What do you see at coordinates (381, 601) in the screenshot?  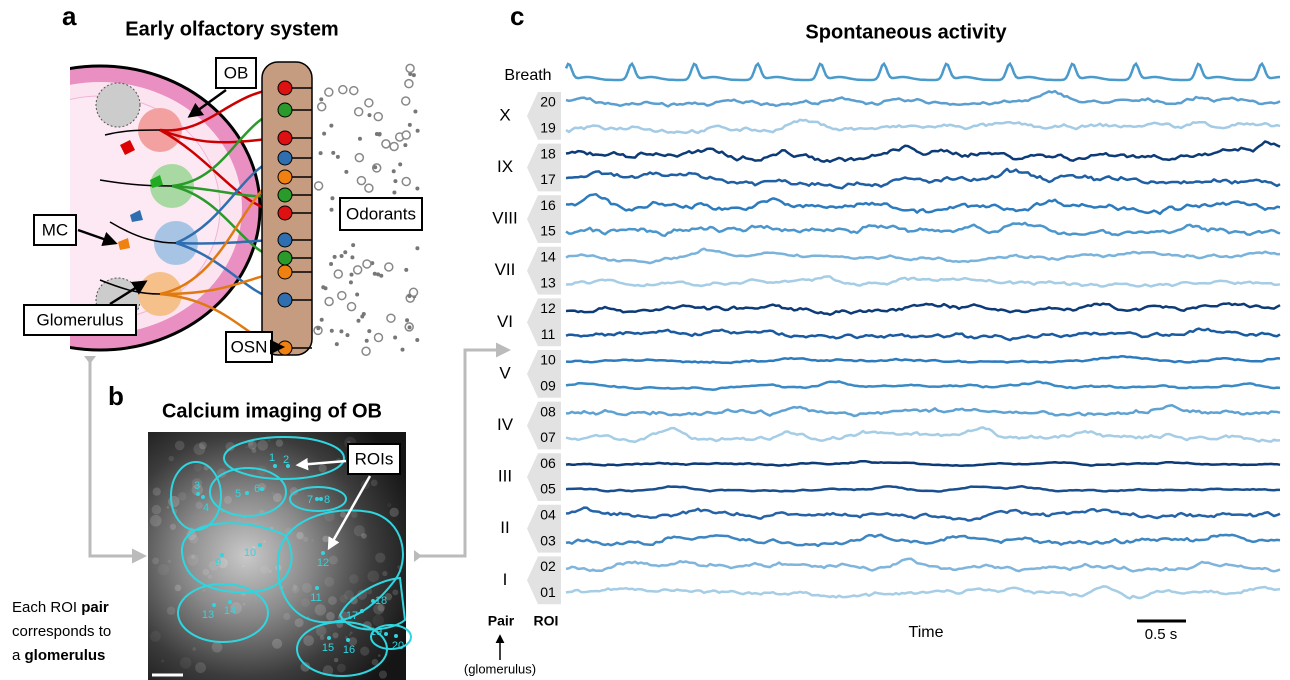 I see `roi-number: 18` at bounding box center [381, 601].